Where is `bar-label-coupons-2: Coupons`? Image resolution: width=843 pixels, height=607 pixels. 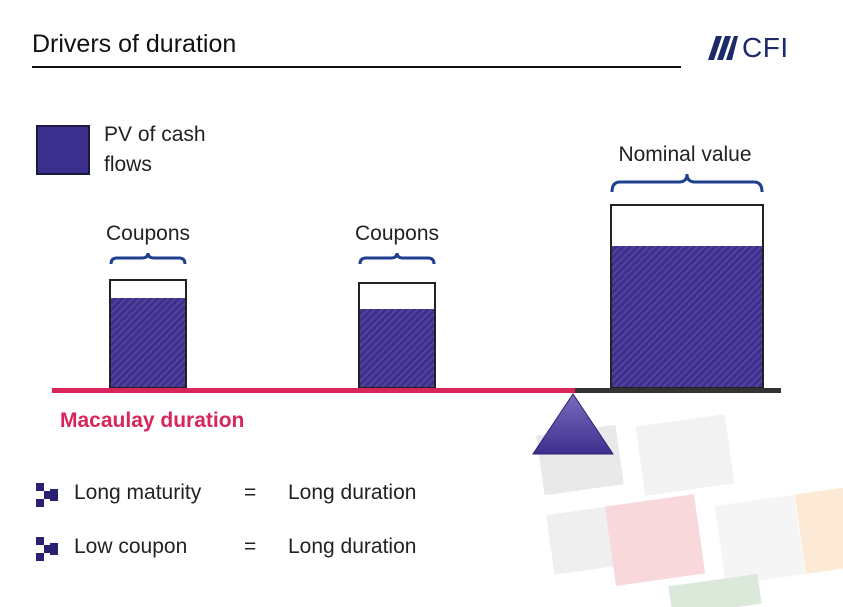 bar-label-coupons-2: Coupons is located at coordinates (397, 233).